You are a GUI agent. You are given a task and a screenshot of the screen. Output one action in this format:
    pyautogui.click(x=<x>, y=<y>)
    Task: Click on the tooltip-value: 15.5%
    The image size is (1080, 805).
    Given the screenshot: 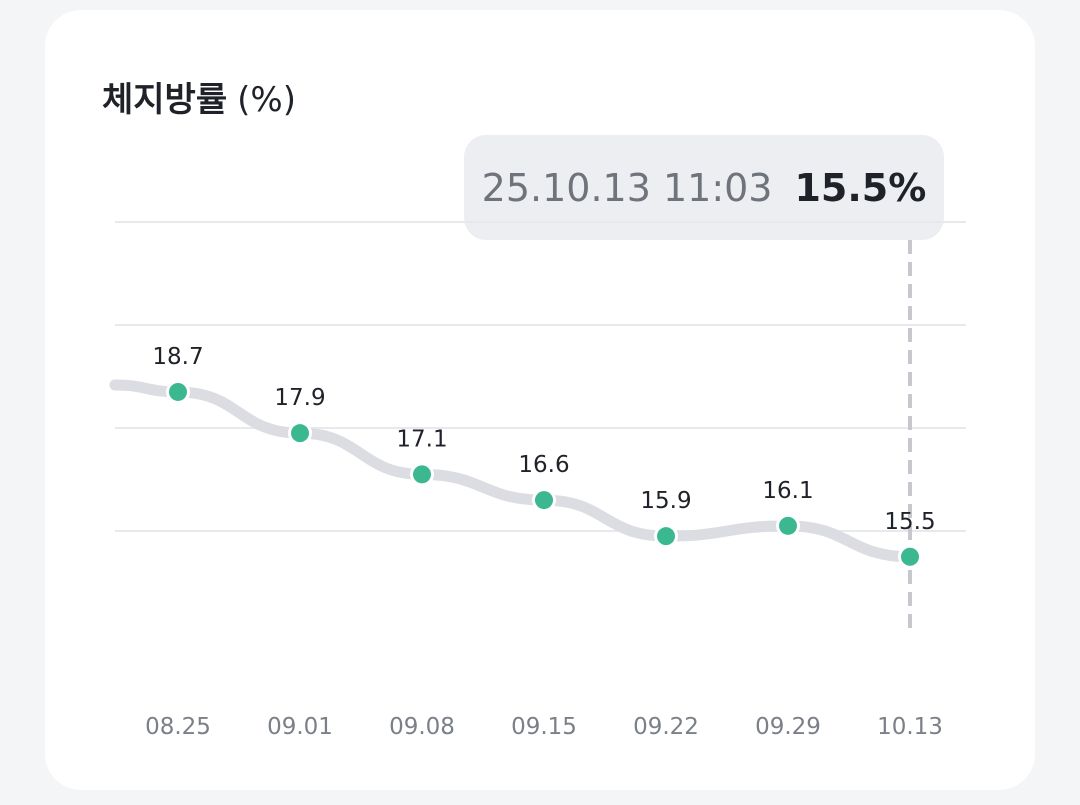 What is the action you would take?
    pyautogui.click(x=860, y=187)
    